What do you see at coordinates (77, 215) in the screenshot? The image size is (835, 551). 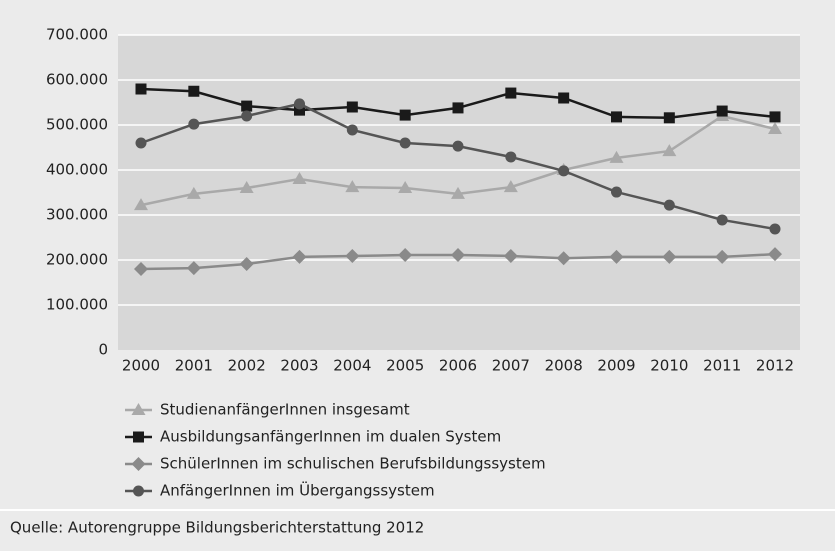 I see `y-tick-label: 300.000` at bounding box center [77, 215].